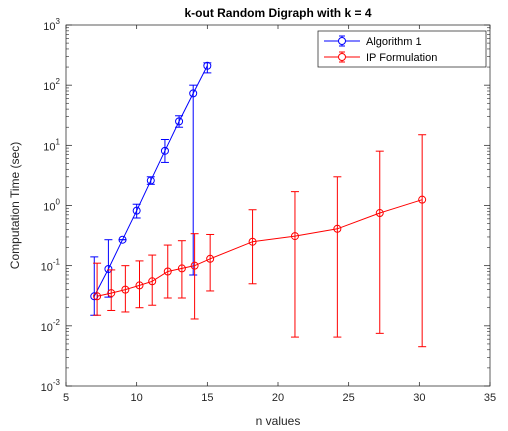  I want to click on y-tick-exponent: 1, so click(58, 141).